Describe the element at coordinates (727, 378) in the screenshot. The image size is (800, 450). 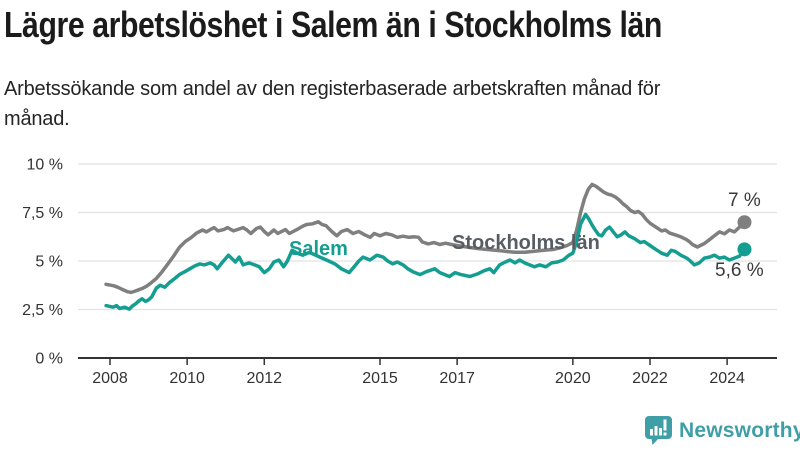
I see `x-axis-tick-label: 2024` at that location.